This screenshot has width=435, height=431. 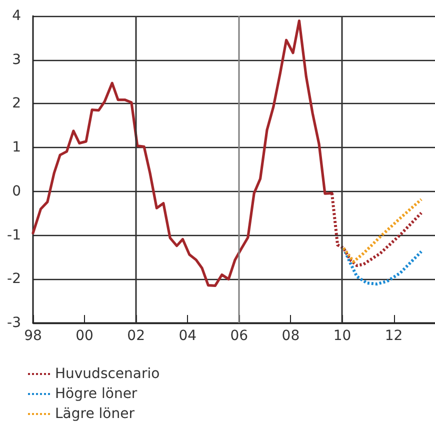 What do you see at coordinates (96, 394) in the screenshot?
I see `legend-label: Högre löner` at bounding box center [96, 394].